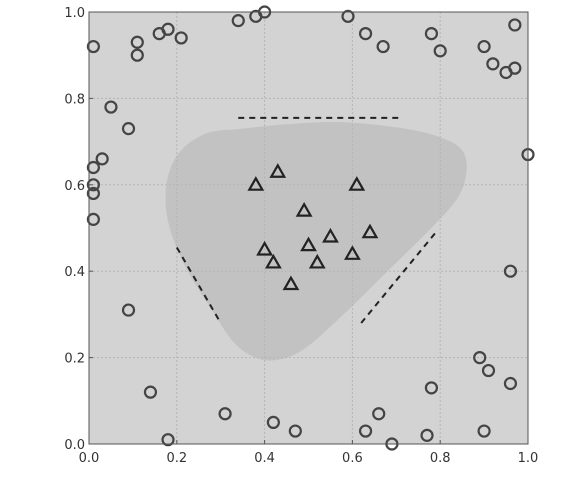  Describe the element at coordinates (528, 458) in the screenshot. I see `x-tick-label: 1.0` at that location.